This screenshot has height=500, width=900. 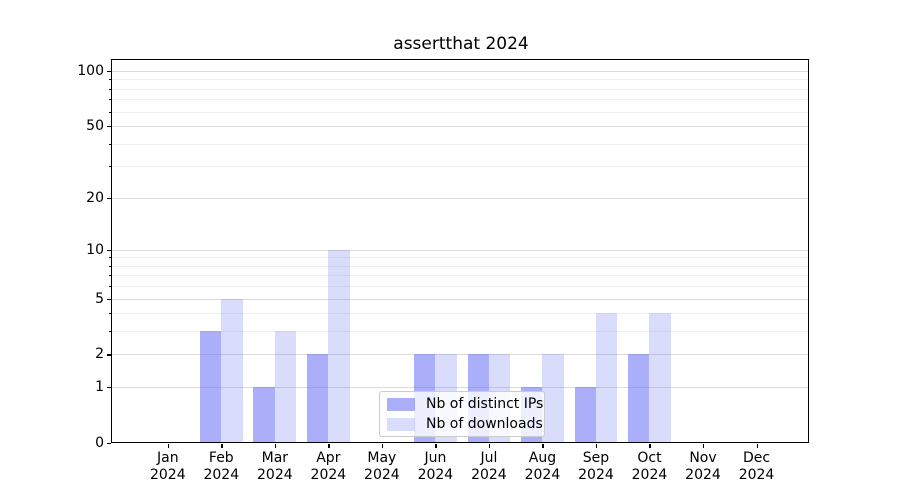 I want to click on x-tick-label: Apr 2024, so click(x=328, y=466).